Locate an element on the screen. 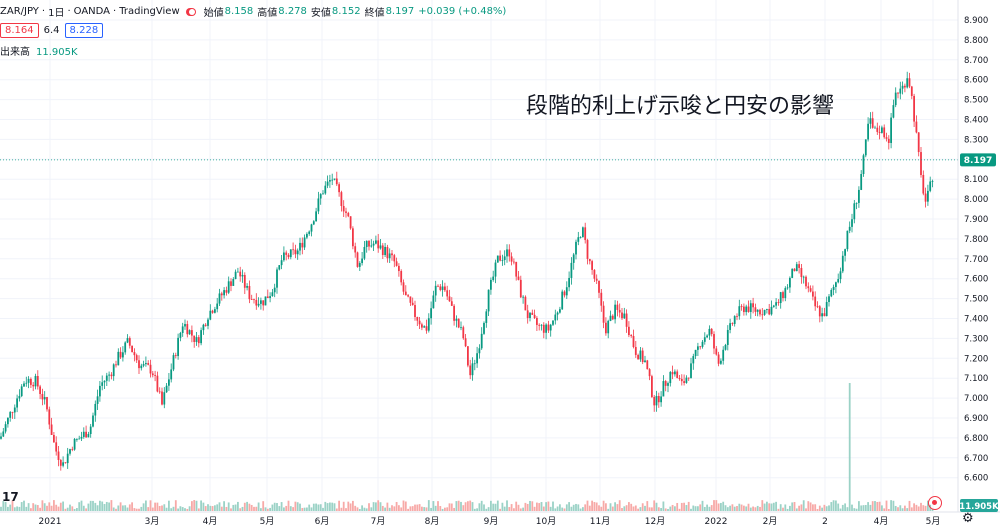 The height and width of the screenshot is (530, 1000). price-tick-label: 6.700 is located at coordinates (976, 459).